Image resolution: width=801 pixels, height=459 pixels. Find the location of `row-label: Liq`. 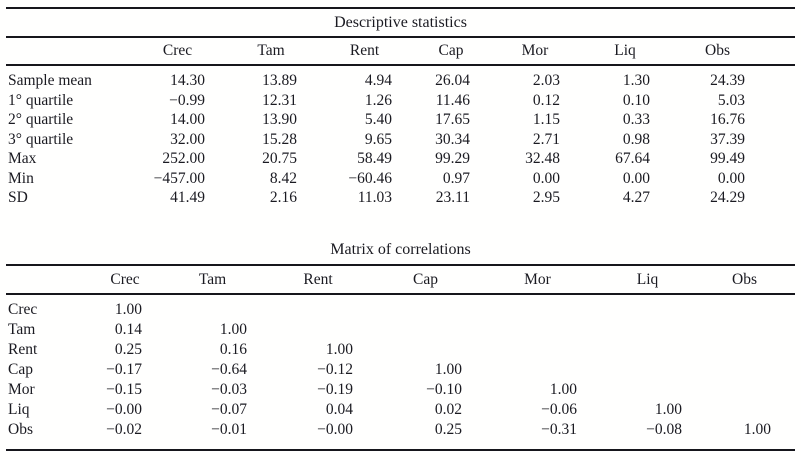

row-label: Liq is located at coordinates (19, 409).